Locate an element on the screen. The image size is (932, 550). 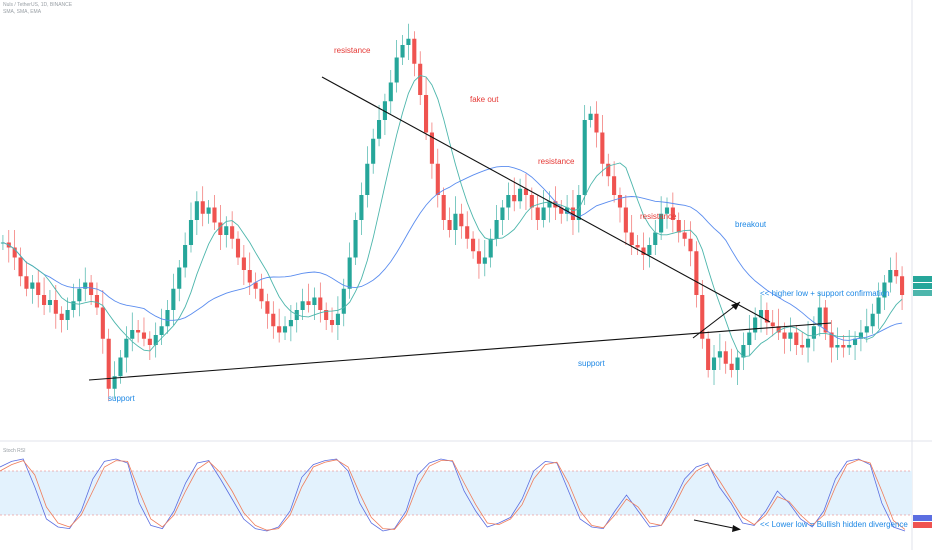
stoch-tag-k is located at coordinates (922, 518).